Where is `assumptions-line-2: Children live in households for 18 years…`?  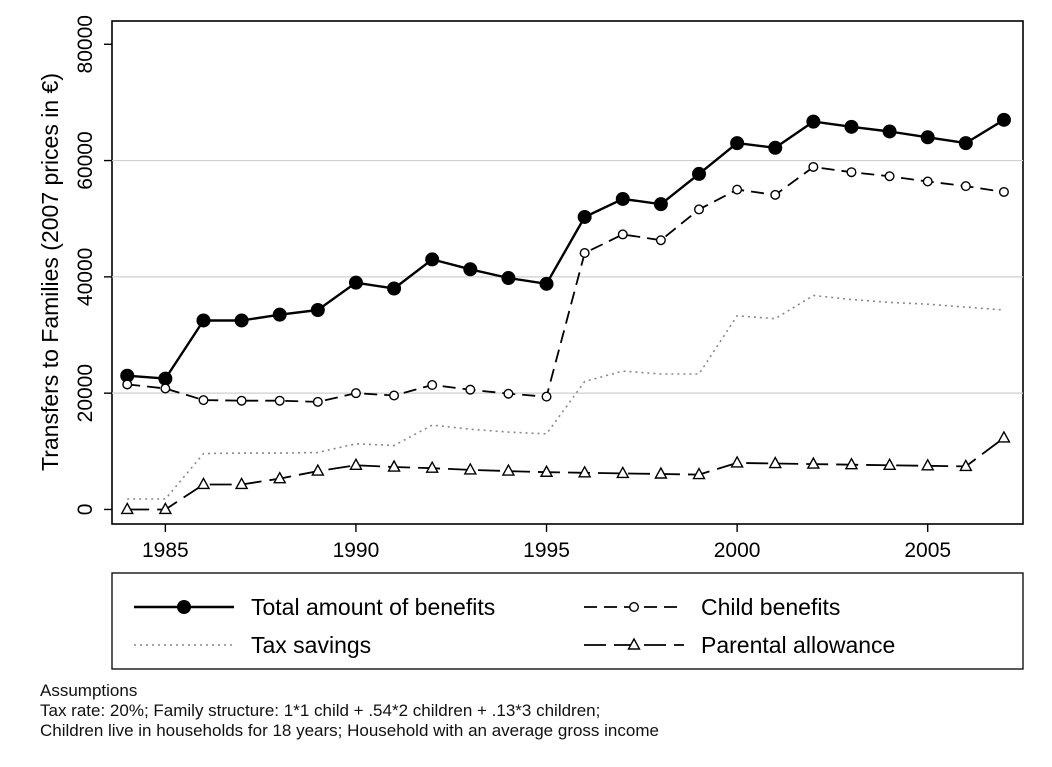 assumptions-line-2: Children live in households for 18 years… is located at coordinates (349, 730).